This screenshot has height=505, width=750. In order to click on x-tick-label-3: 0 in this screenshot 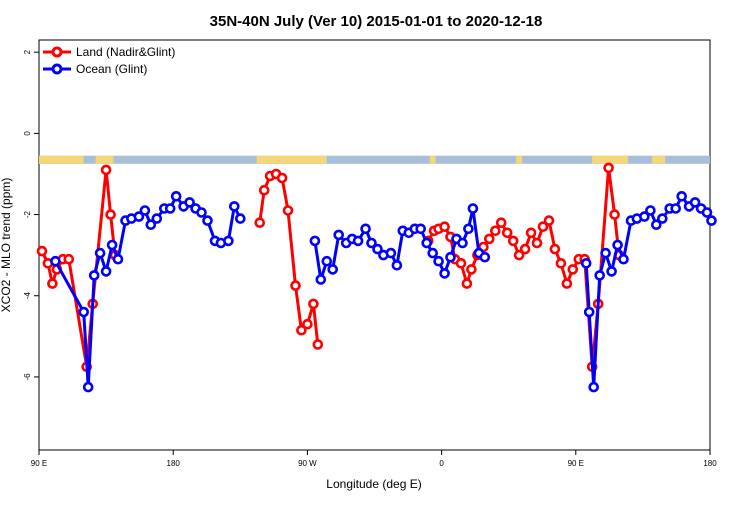, I will do `click(441, 463)`.